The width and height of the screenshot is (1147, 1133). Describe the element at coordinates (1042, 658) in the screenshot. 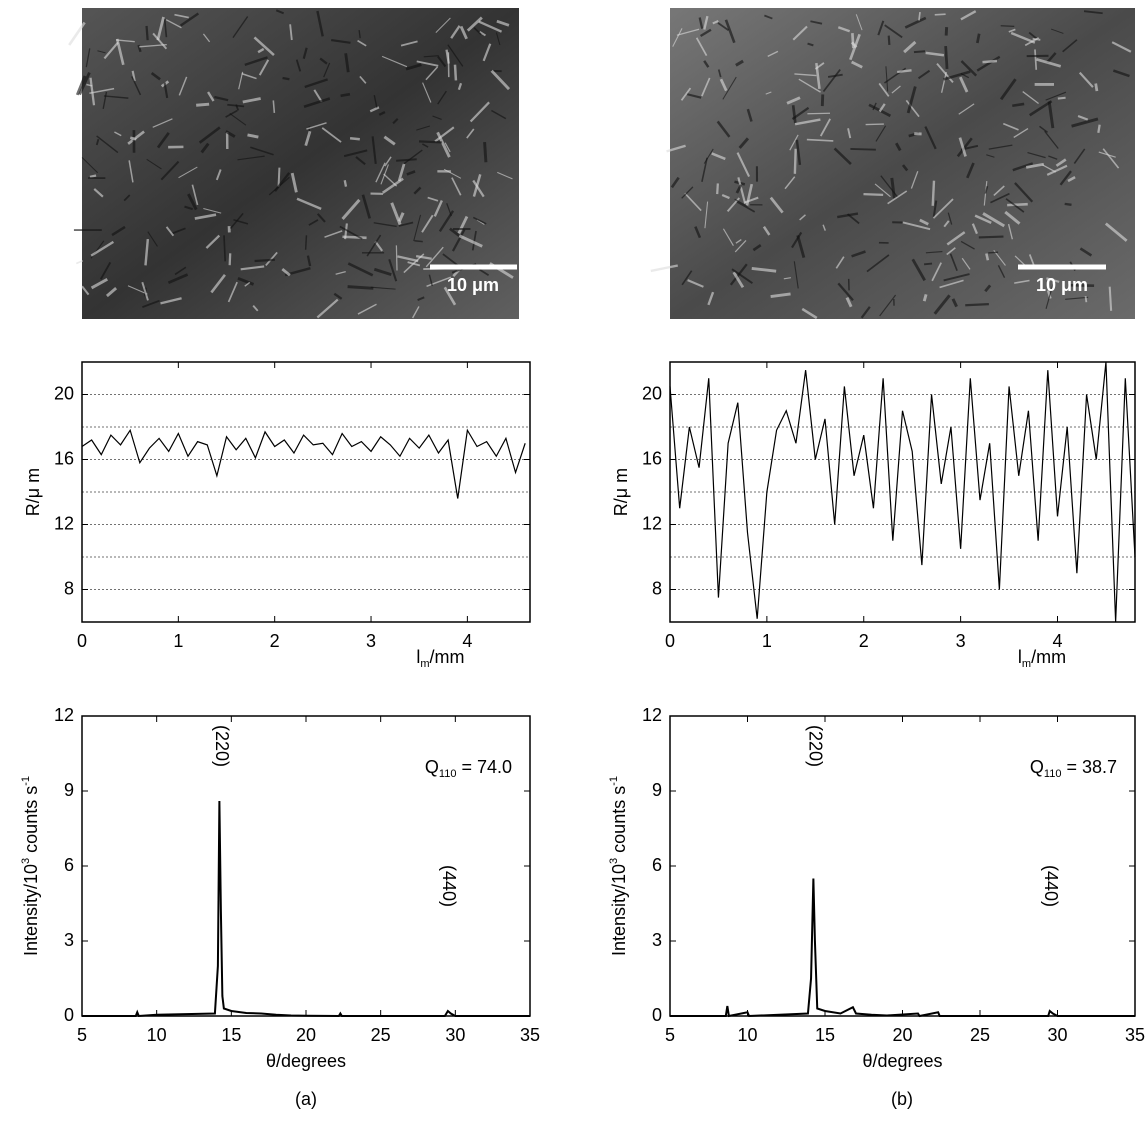

I see `axis-label: lm/mm` at that location.